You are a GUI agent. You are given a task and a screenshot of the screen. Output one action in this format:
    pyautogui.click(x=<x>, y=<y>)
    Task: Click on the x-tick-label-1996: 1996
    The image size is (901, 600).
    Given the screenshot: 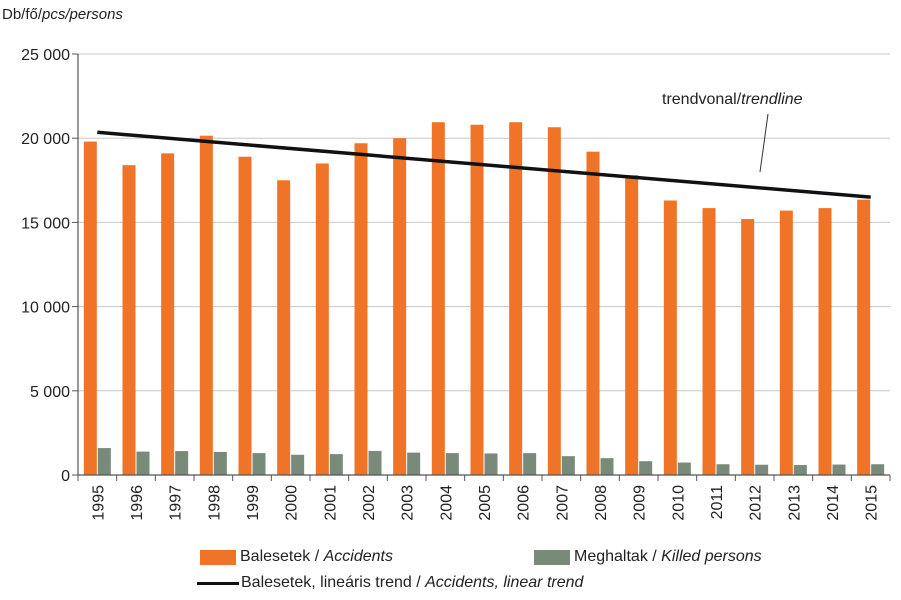 What is the action you would take?
    pyautogui.click(x=137, y=503)
    